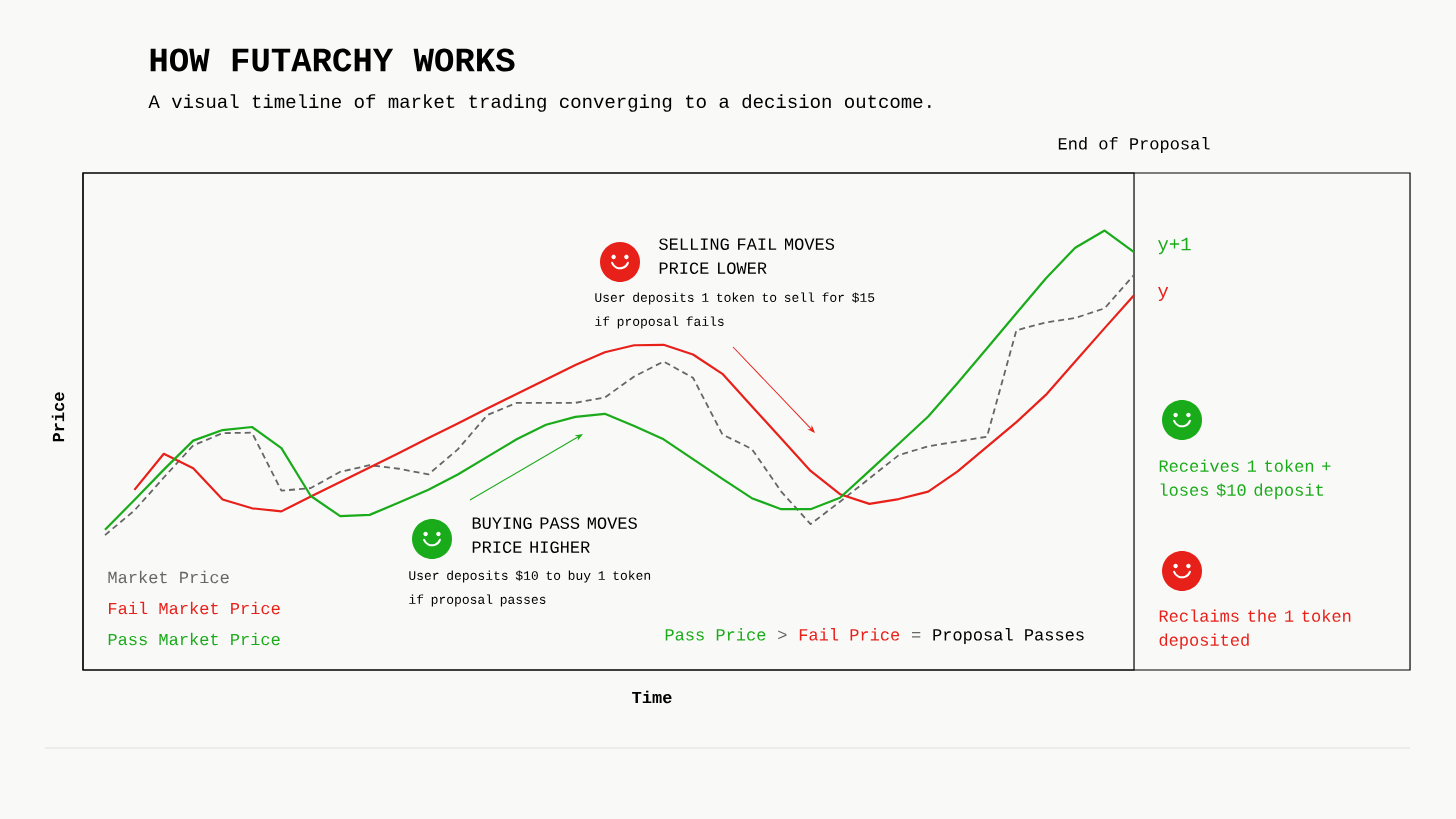 The height and width of the screenshot is (819, 1456). What do you see at coordinates (849, 634) in the screenshot?
I see `annotation: Fail Price` at bounding box center [849, 634].